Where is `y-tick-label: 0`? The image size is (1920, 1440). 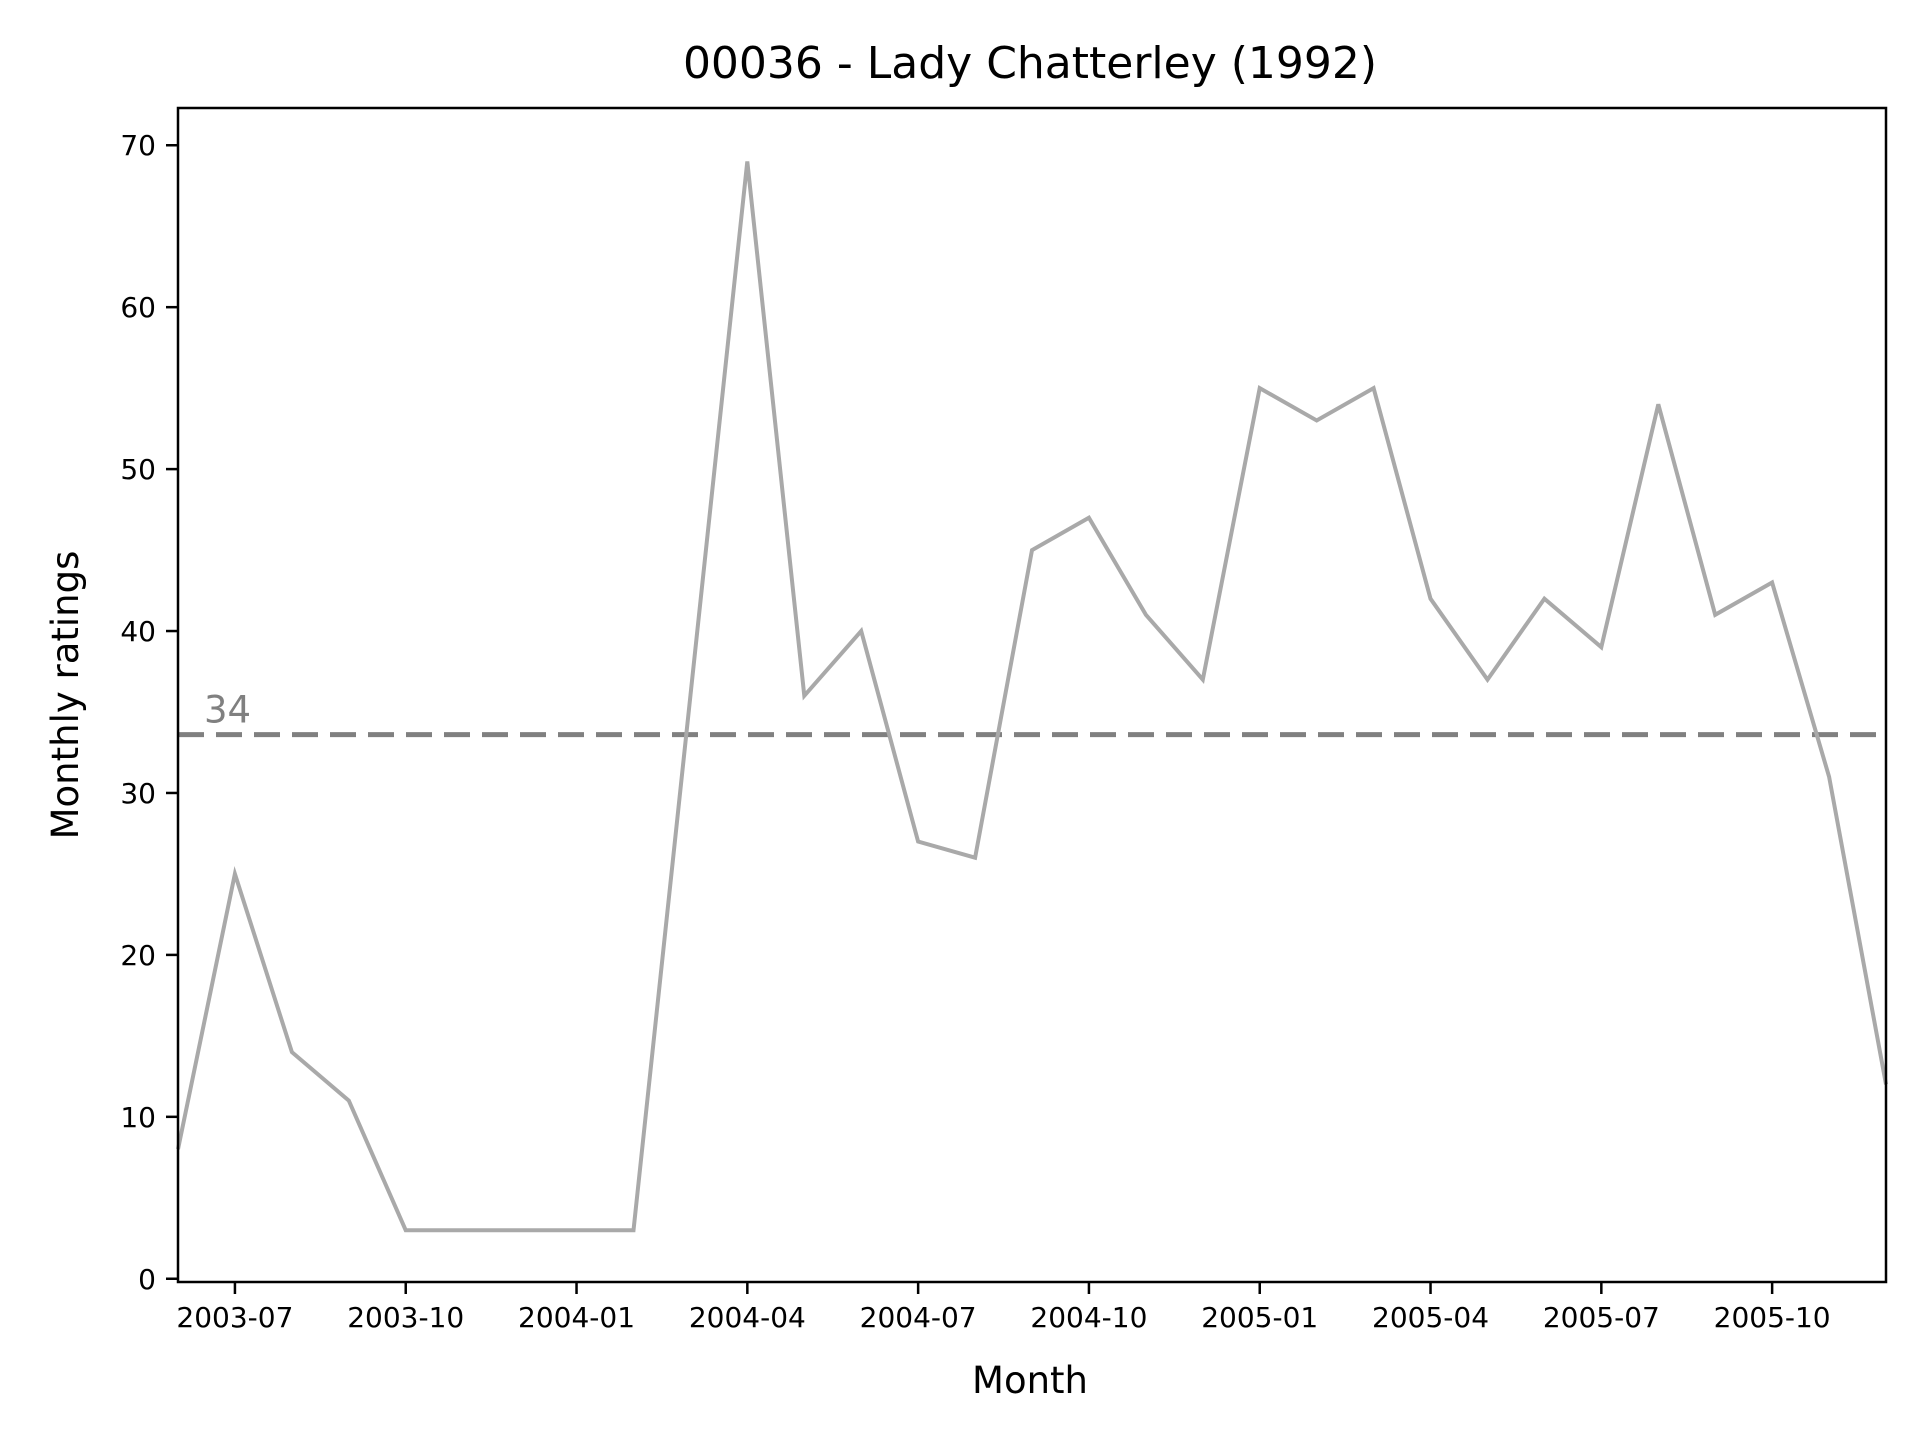 y-tick-label: 0 is located at coordinates (147, 1279).